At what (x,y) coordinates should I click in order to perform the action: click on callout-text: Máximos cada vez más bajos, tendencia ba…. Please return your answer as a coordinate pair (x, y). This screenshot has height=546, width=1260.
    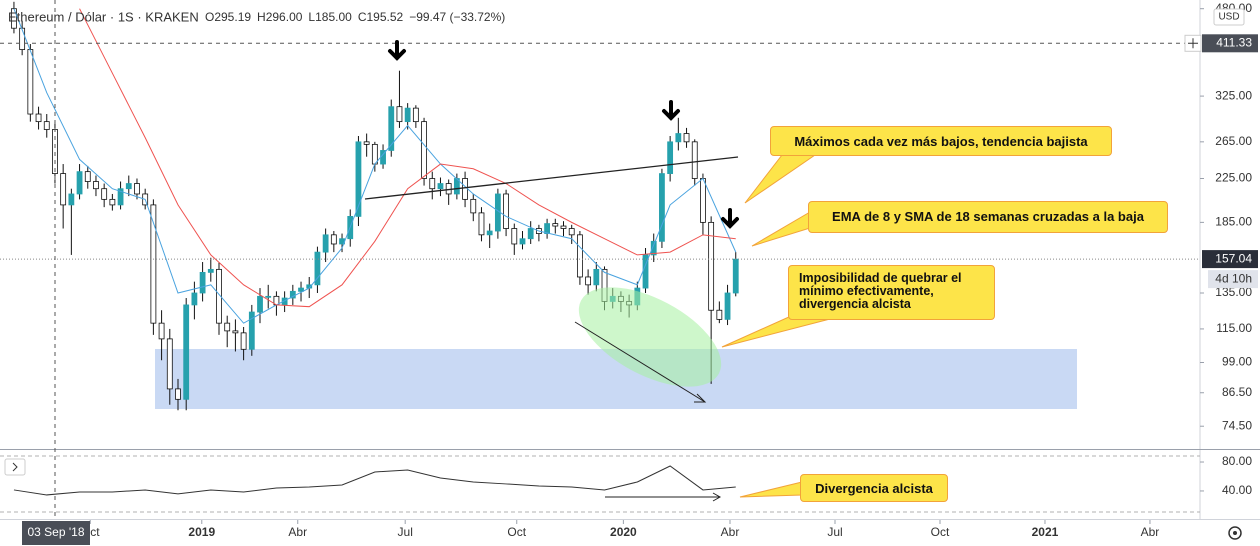
    Looking at the image, I should click on (941, 141).